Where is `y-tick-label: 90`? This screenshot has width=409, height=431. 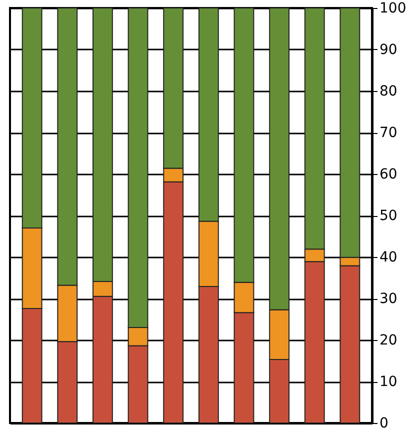
y-tick-label: 90 is located at coordinates (389, 50).